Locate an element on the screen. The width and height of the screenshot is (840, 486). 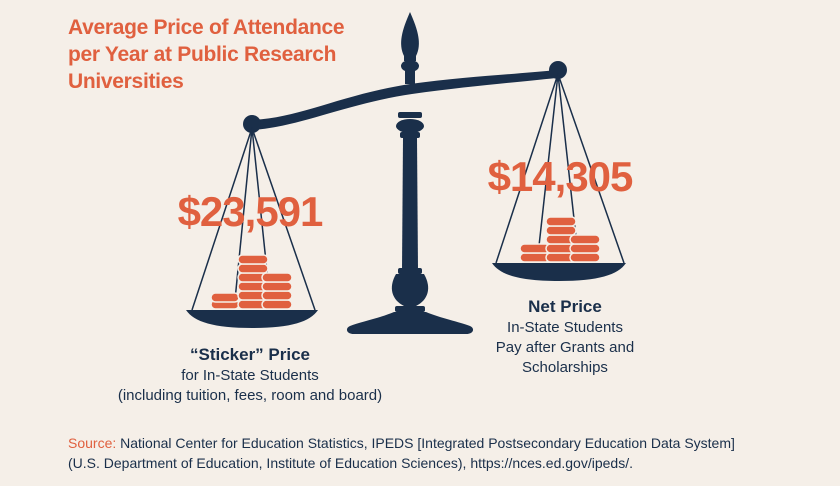
sticker-price-heading: “Sticker” Price is located at coordinates (249, 354).